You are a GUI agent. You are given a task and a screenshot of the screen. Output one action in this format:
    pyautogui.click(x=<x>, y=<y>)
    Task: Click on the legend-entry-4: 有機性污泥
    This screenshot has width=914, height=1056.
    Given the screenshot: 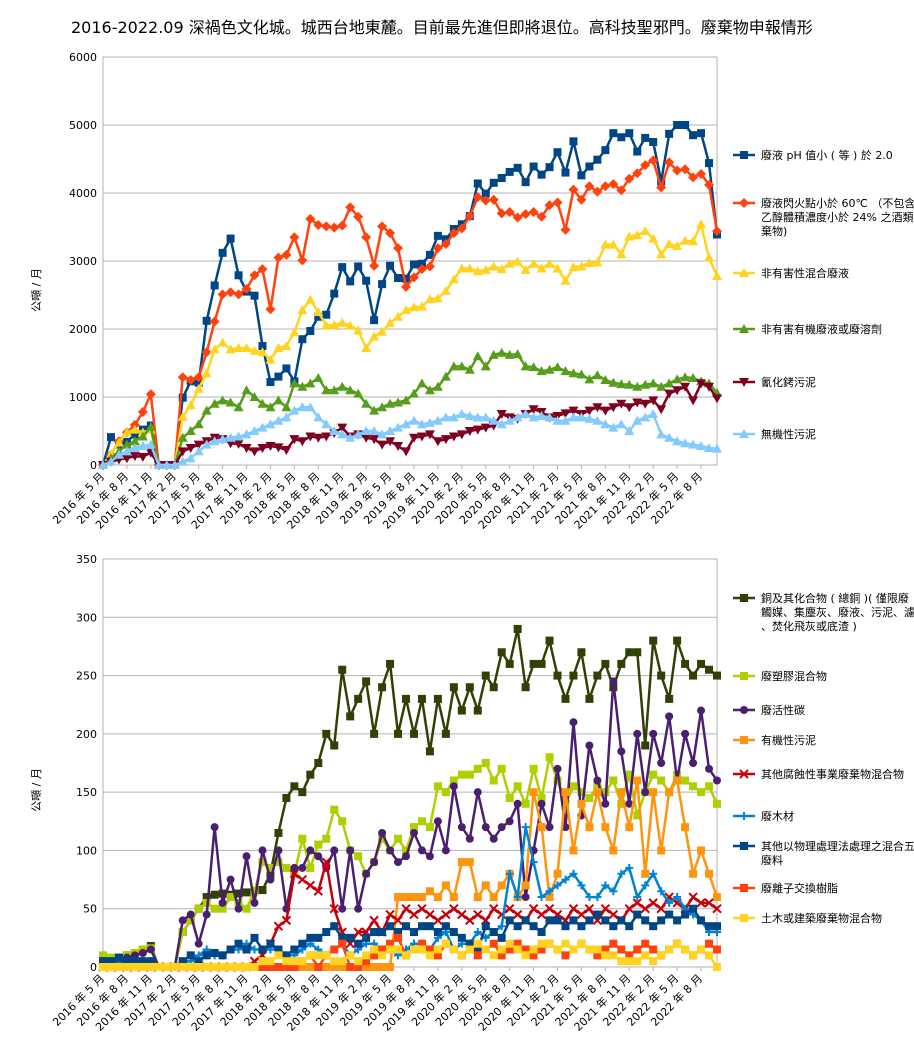 What is the action you would take?
    pyautogui.click(x=774, y=740)
    